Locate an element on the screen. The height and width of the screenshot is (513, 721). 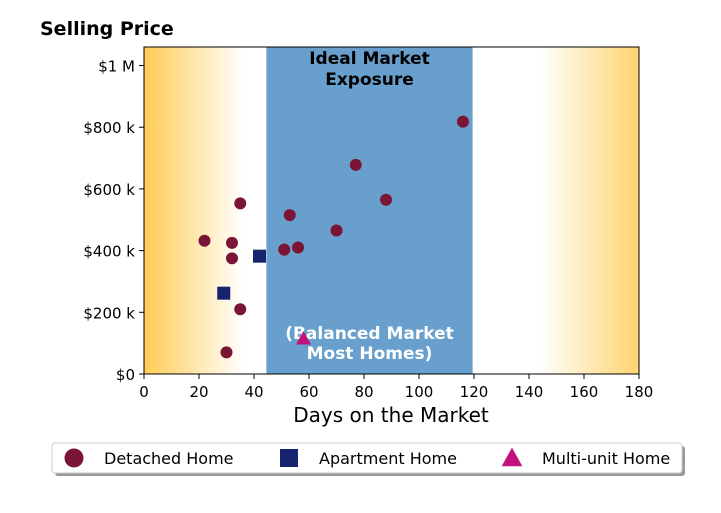
y-tick-label: $0 is located at coordinates (125, 375).